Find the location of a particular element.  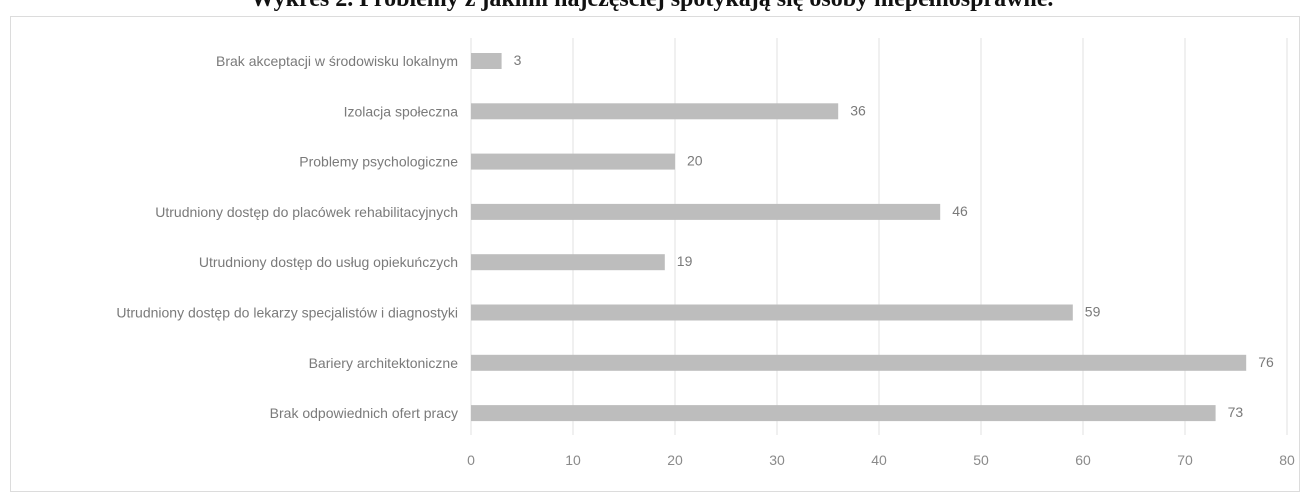

data-label: 76 is located at coordinates (1266, 362).